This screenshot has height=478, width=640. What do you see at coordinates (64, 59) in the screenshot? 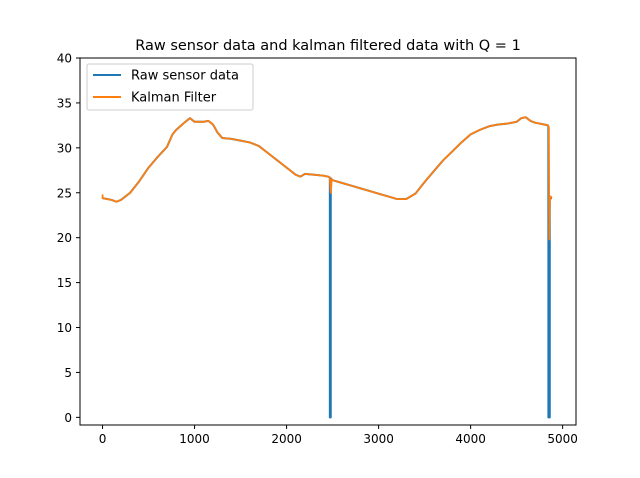
I see `y-tick-label: 40` at bounding box center [64, 59].